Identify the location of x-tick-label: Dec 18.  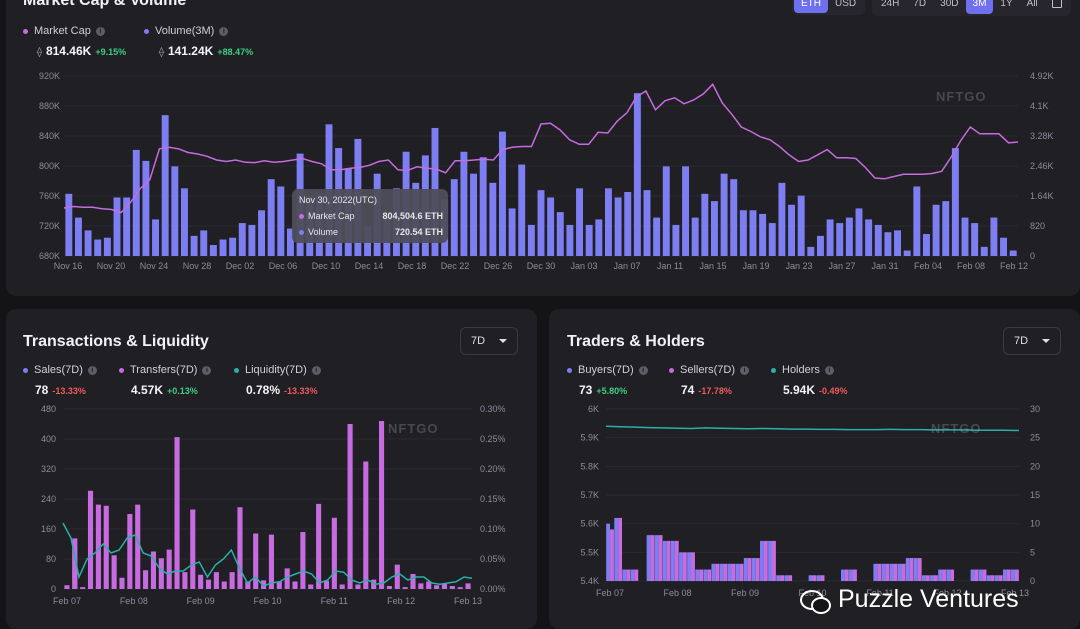
(412, 266).